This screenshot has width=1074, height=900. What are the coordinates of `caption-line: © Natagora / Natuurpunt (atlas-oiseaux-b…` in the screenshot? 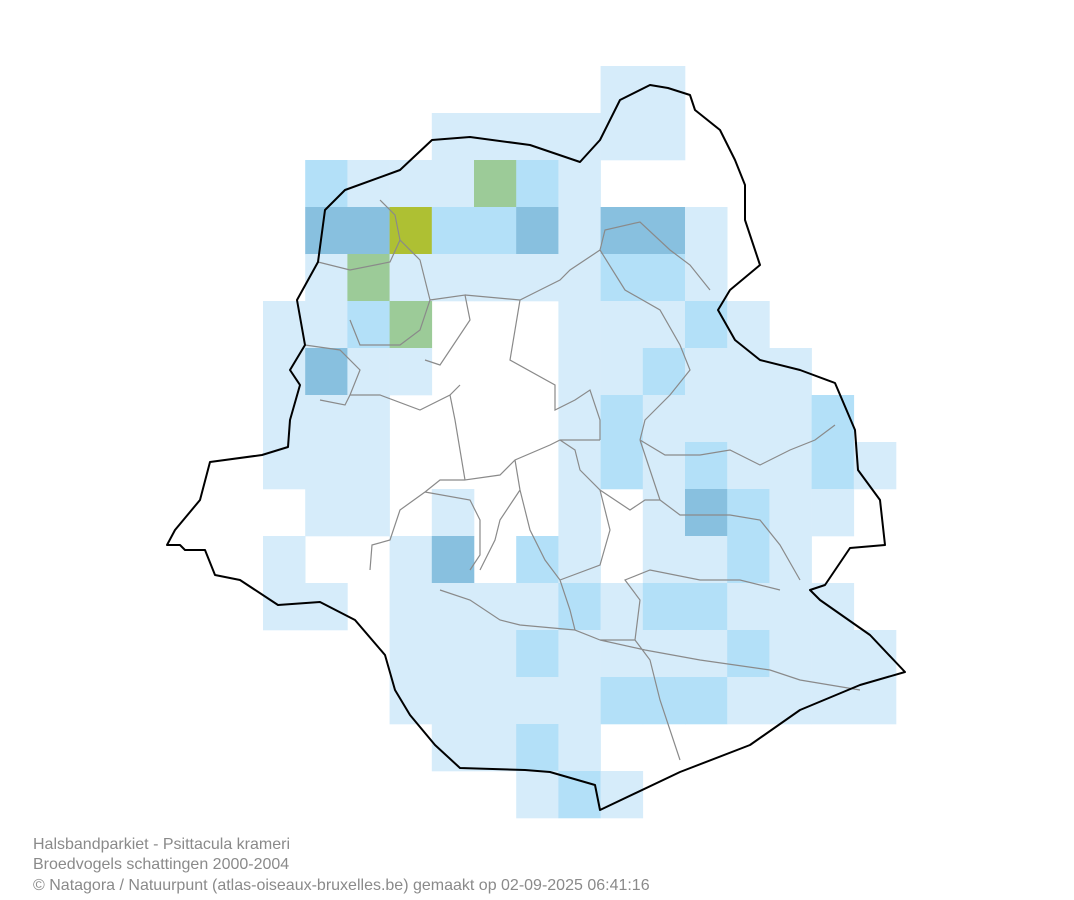 It's located at (341, 885).